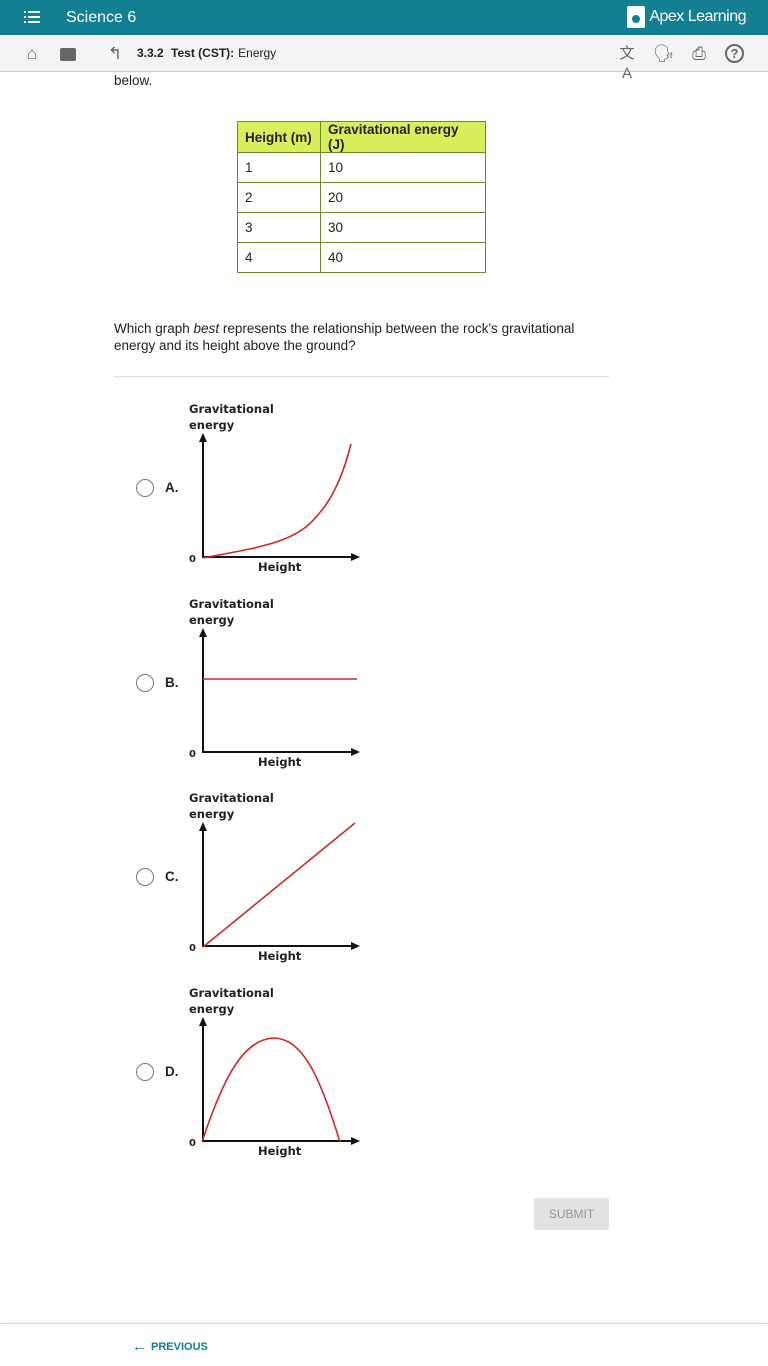  Describe the element at coordinates (179, 1346) in the screenshot. I see `previous-label: PREVIOUS` at that location.